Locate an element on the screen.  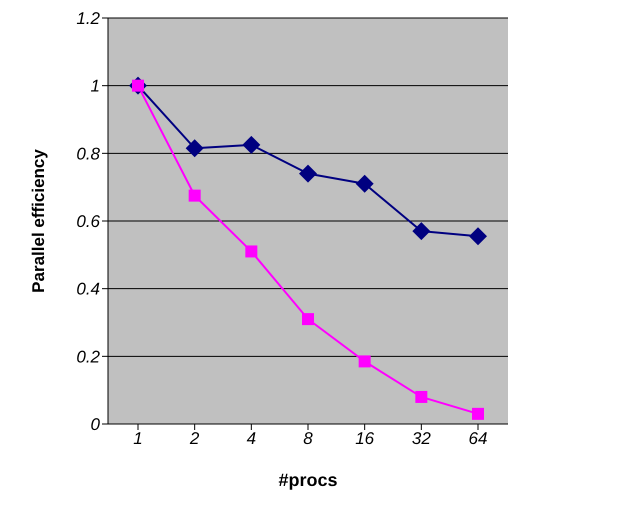
x-tick-label: 2 is located at coordinates (194, 438).